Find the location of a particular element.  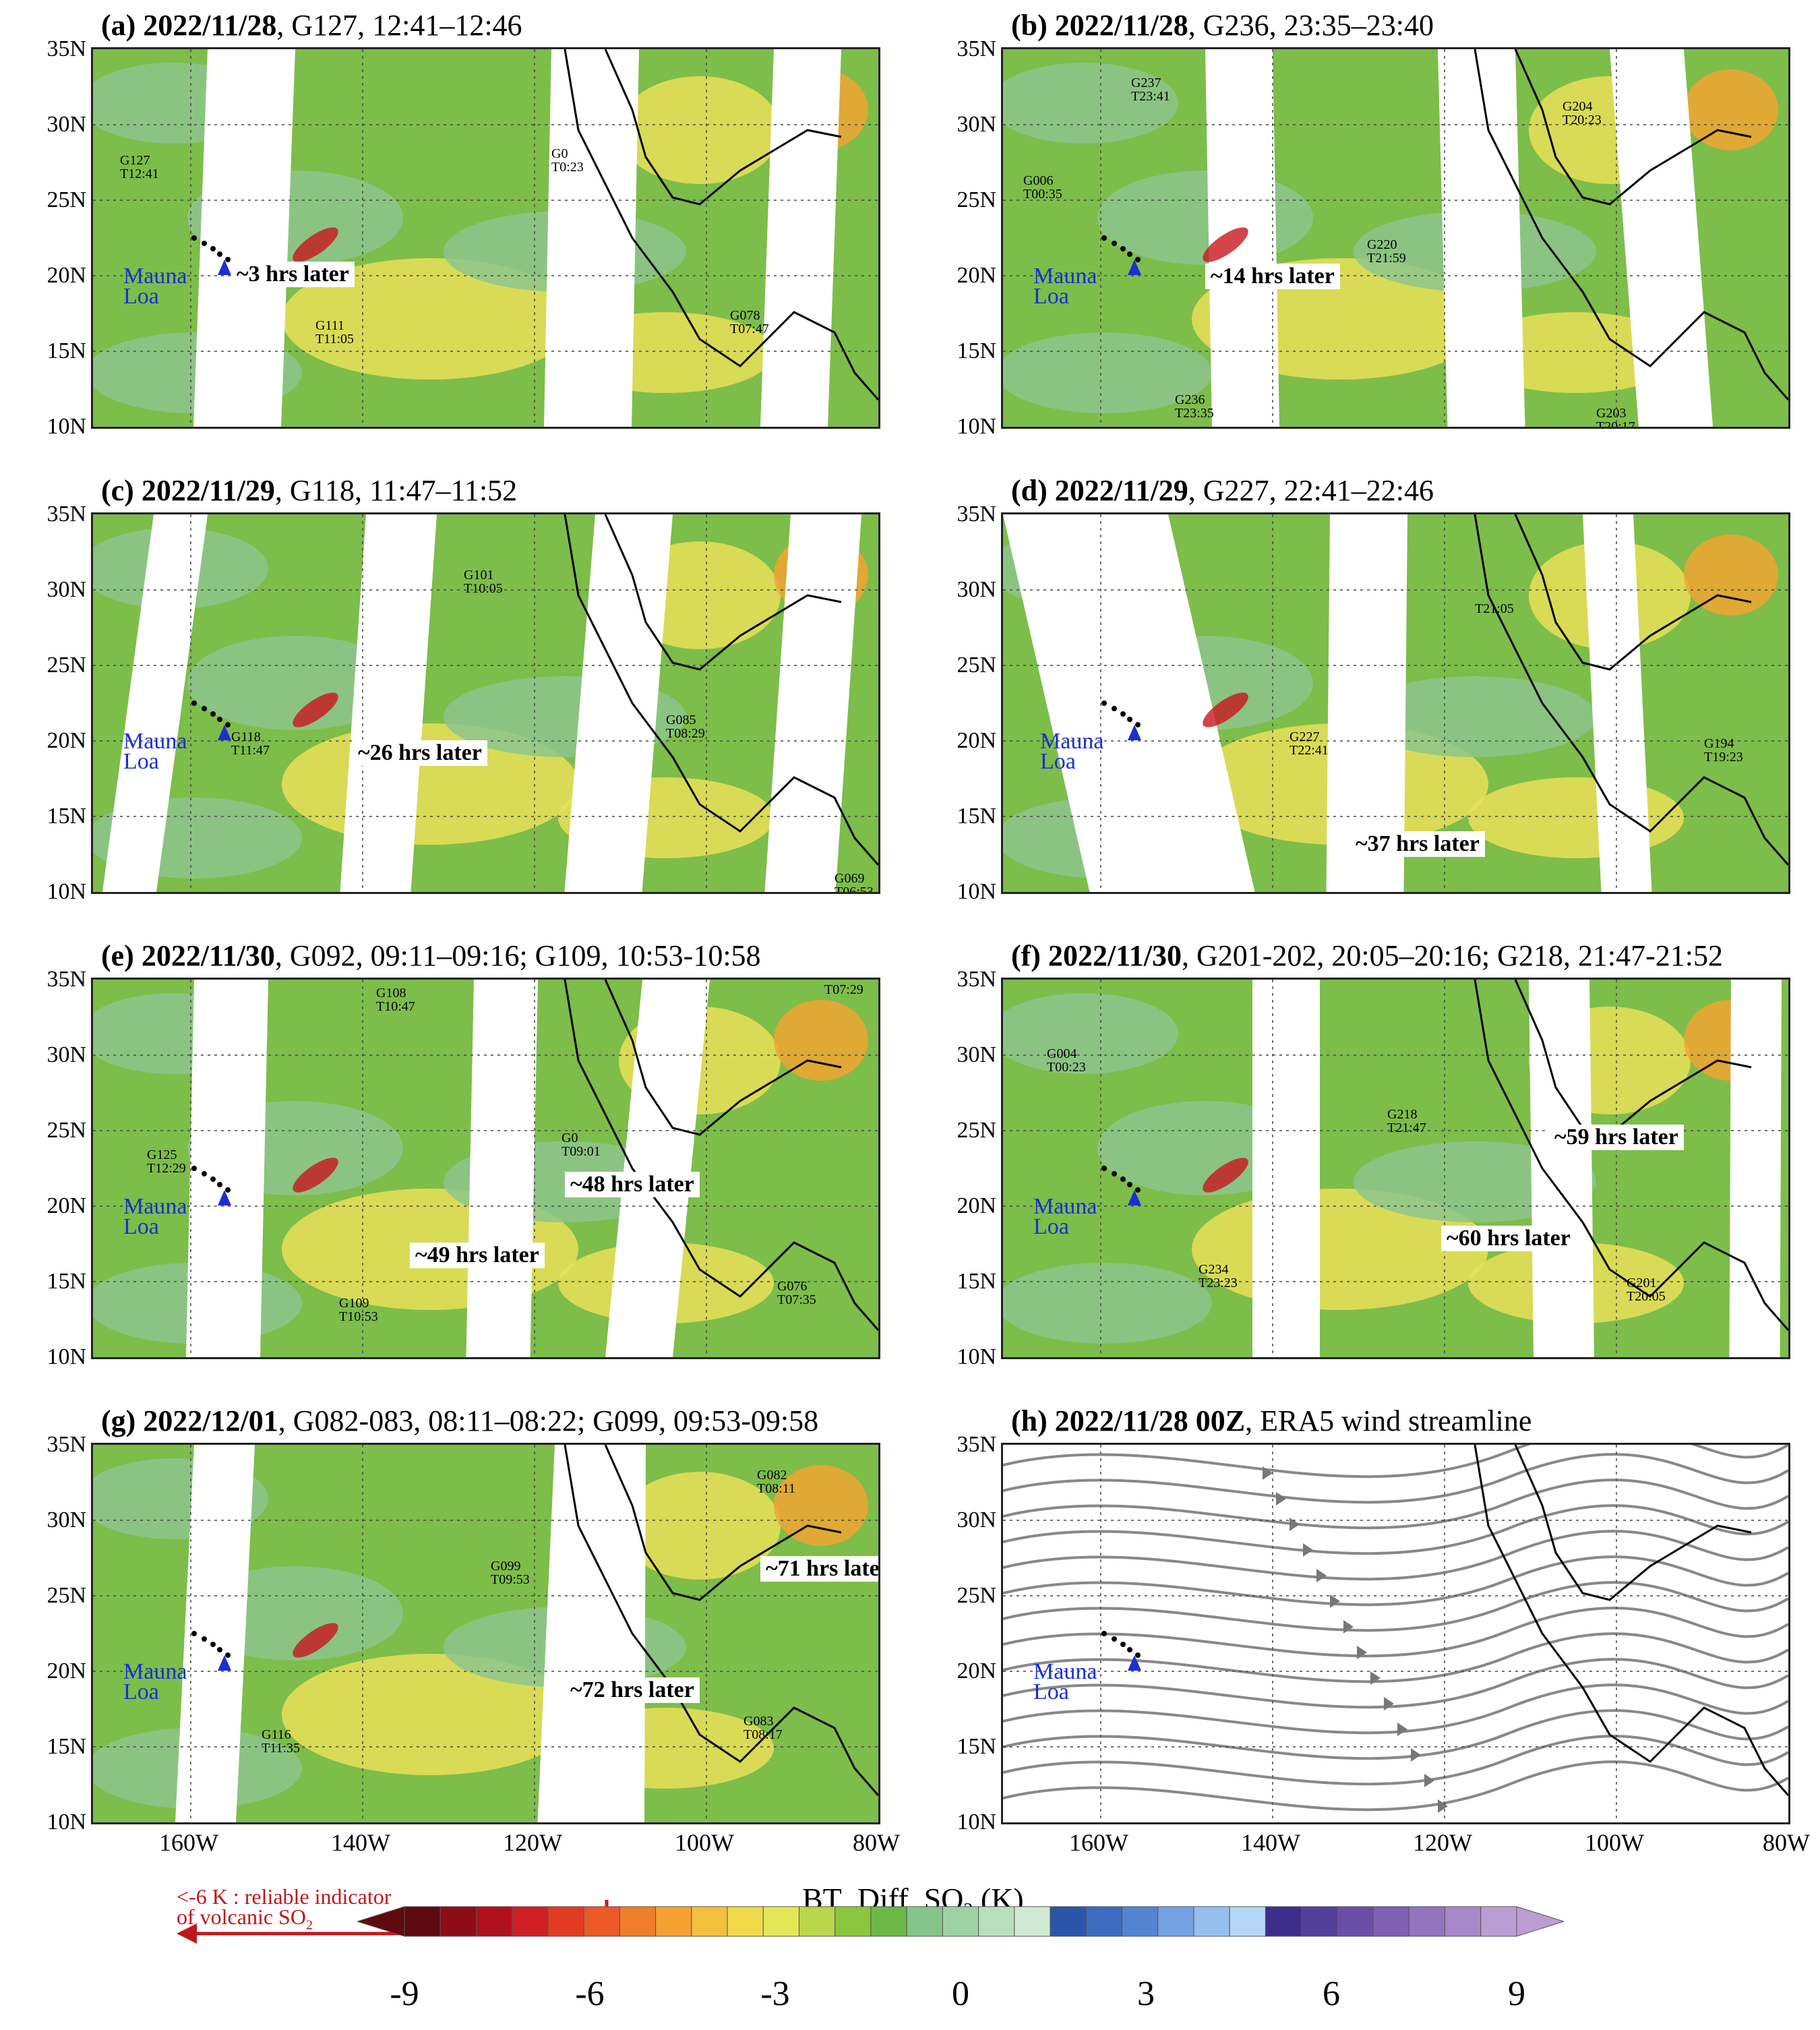

colorbar-low-arrow is located at coordinates (381, 1922).